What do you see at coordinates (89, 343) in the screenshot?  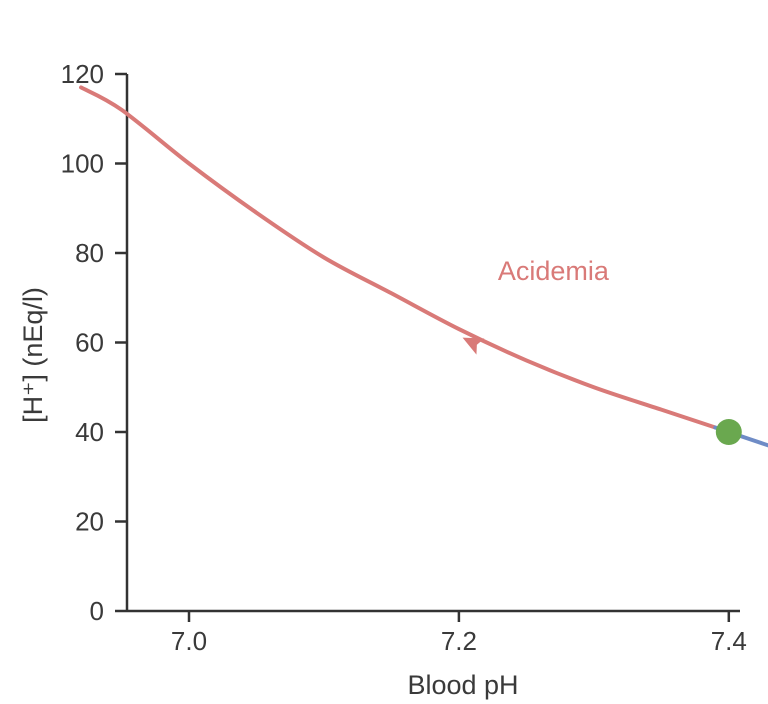 I see `y-tick-label: 60` at bounding box center [89, 343].